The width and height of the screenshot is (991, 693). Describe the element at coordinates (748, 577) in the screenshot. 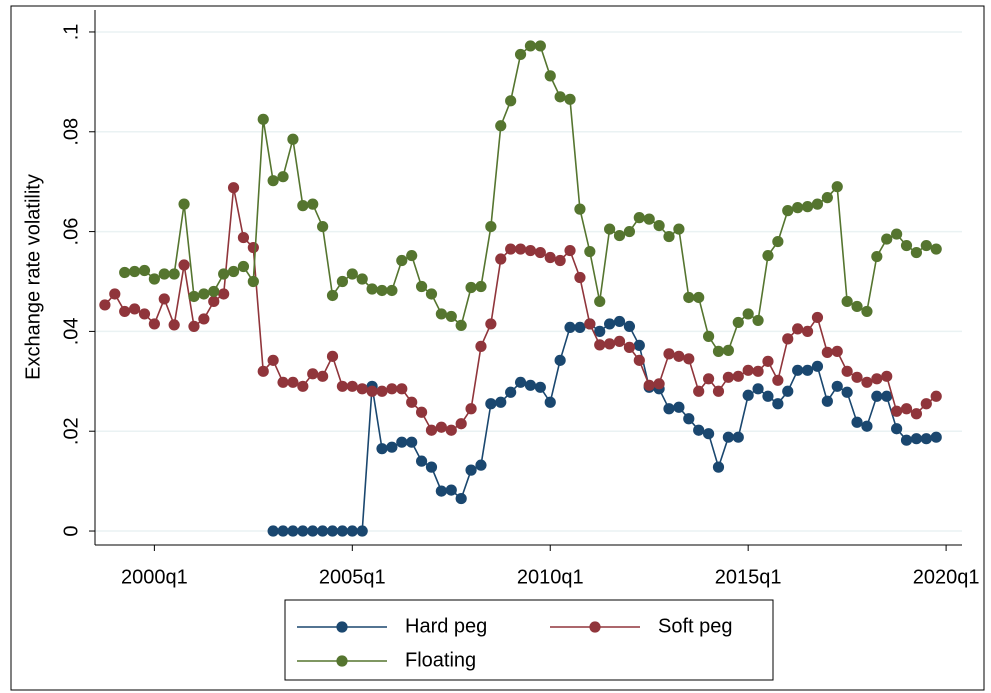

I see `x-tick-label: 2015q1` at that location.